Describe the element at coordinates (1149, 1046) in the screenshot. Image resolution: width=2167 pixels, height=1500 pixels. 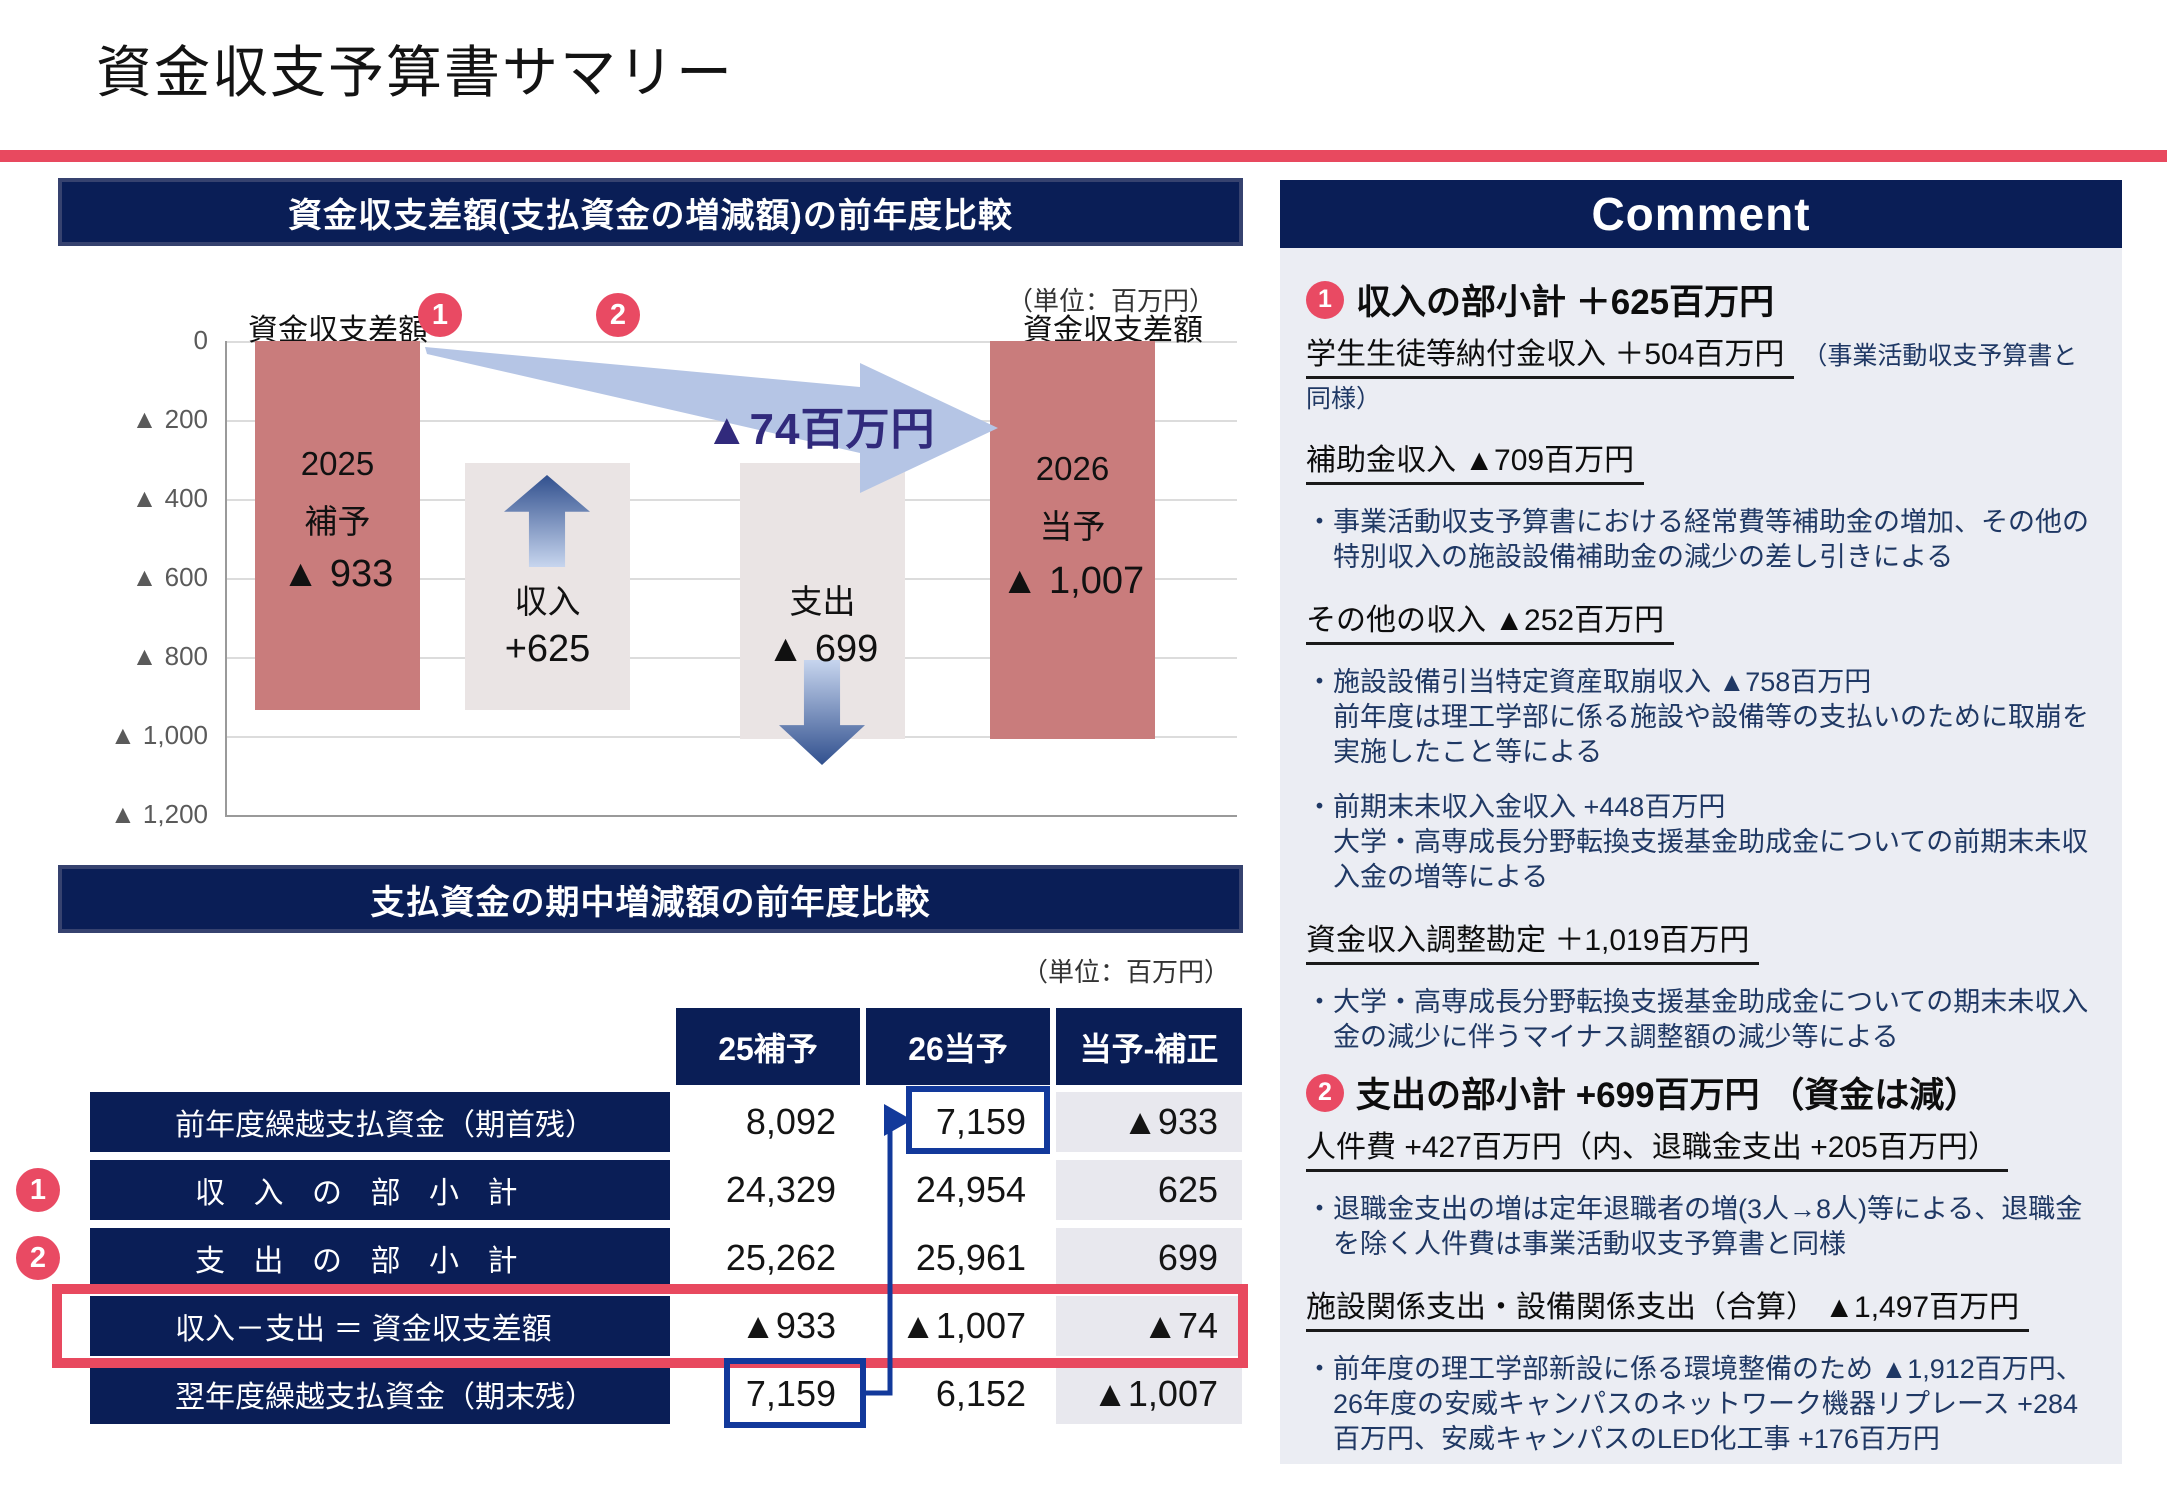
I see `col-header-diff: 当予-補正` at that location.